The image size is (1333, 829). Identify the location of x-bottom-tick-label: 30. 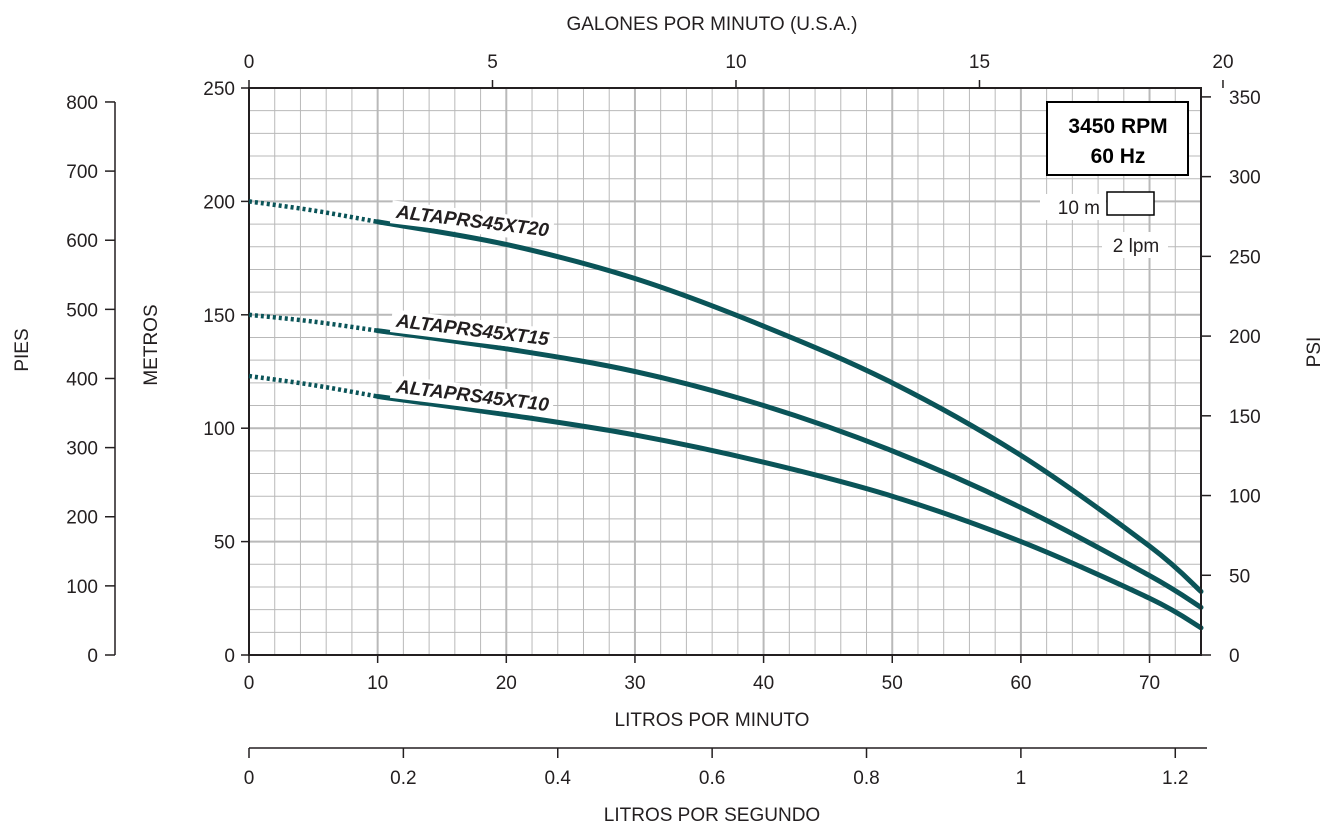
(634, 683).